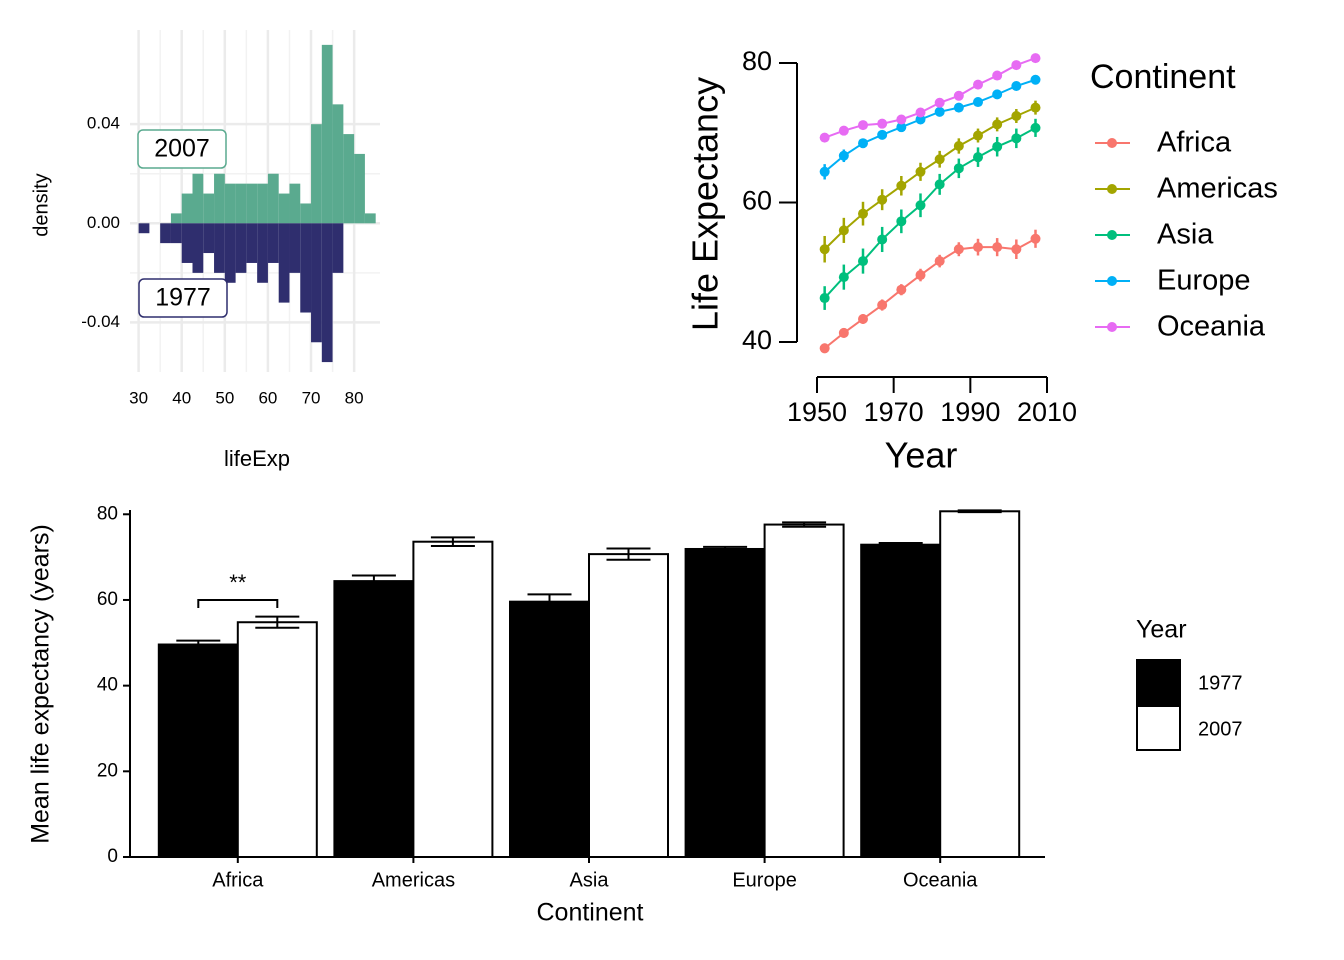  What do you see at coordinates (1185, 235) in the screenshot?
I see `legend-label: Asia` at bounding box center [1185, 235].